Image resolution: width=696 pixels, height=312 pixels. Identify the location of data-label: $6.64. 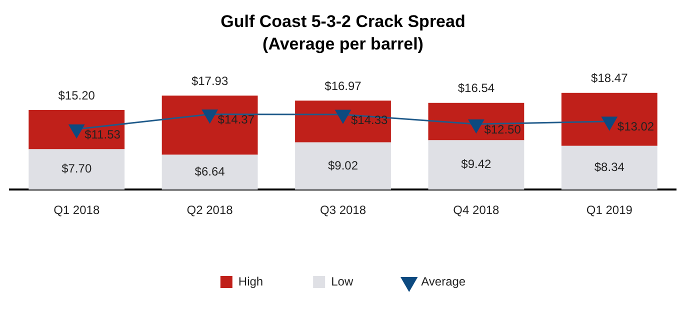
(210, 171).